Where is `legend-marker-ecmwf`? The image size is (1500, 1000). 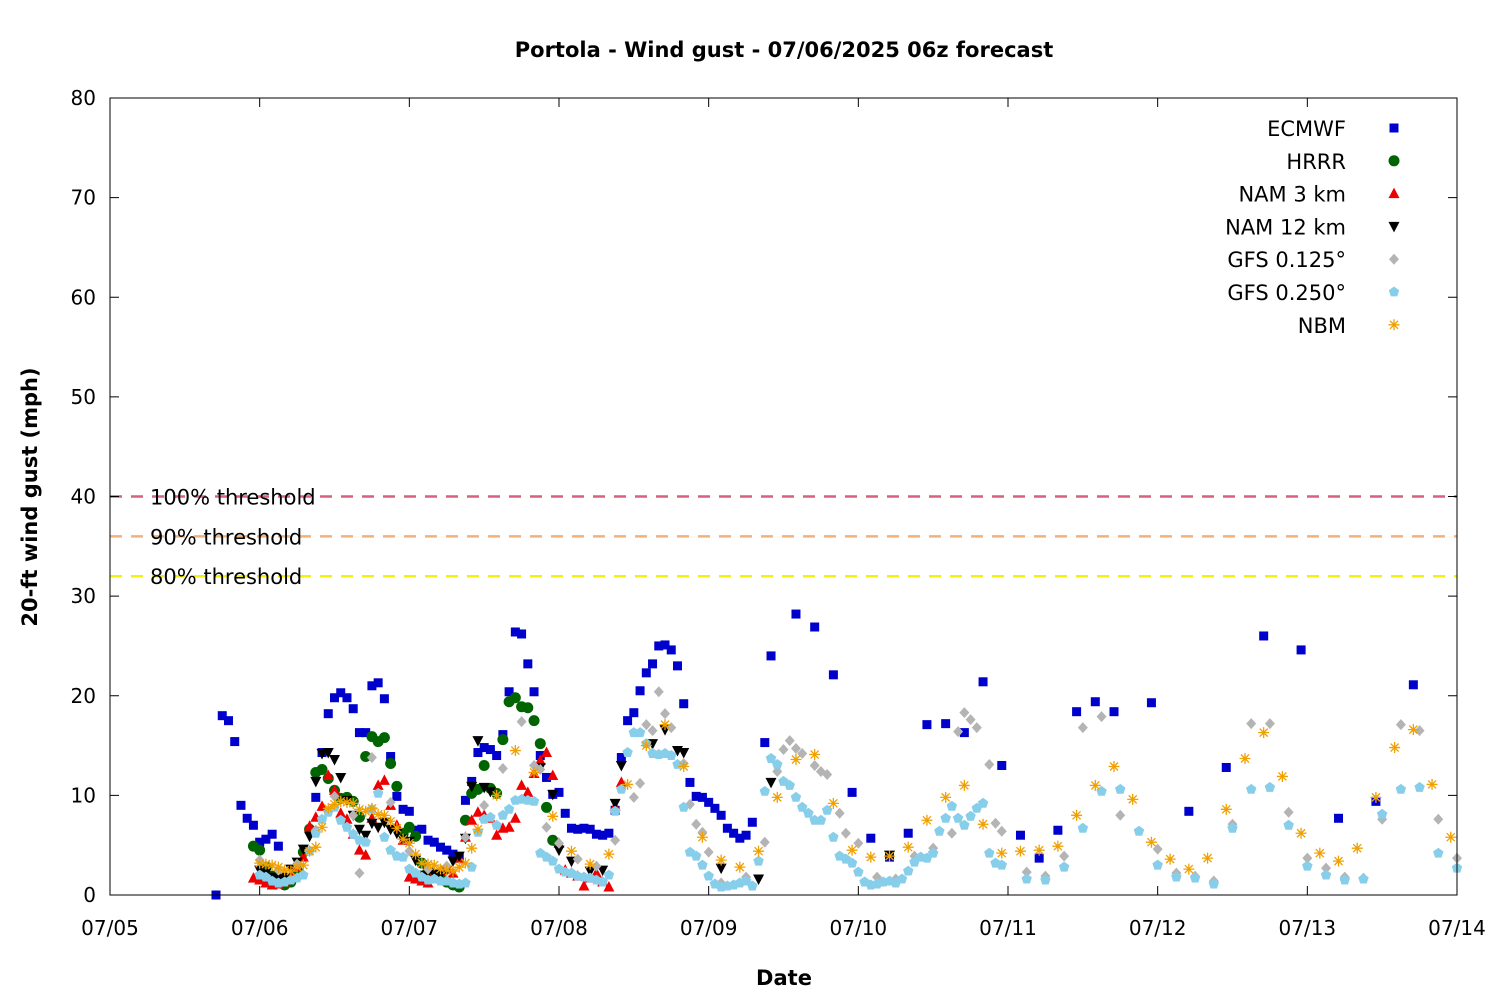
legend-marker-ecmwf is located at coordinates (1394, 128).